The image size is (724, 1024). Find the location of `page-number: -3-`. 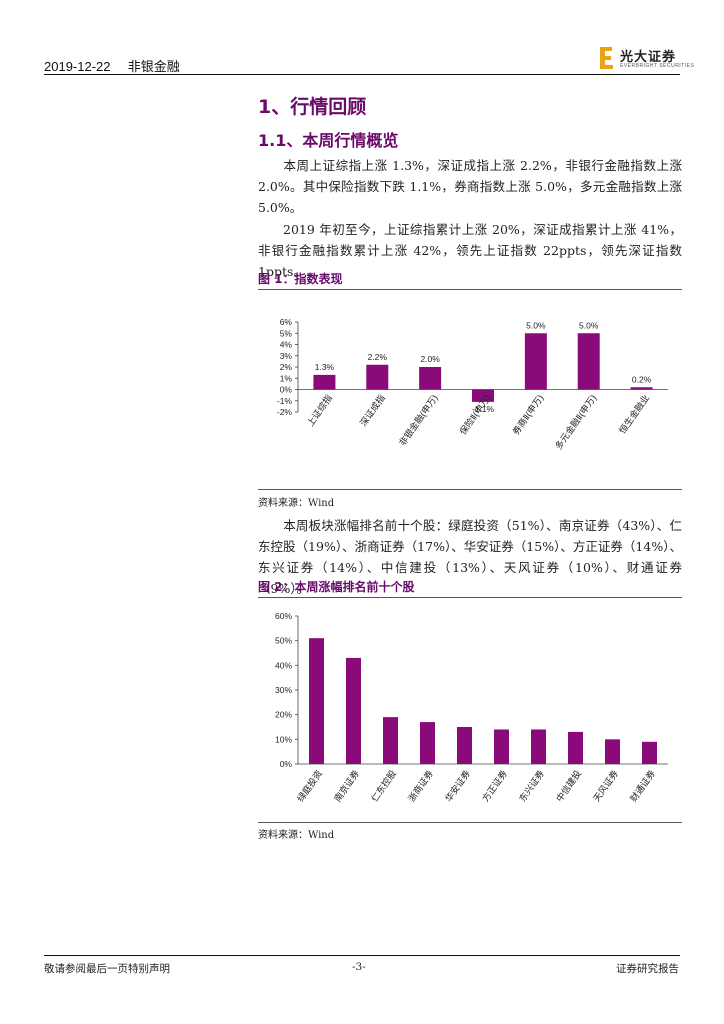

page-number: -3- is located at coordinates (359, 967).